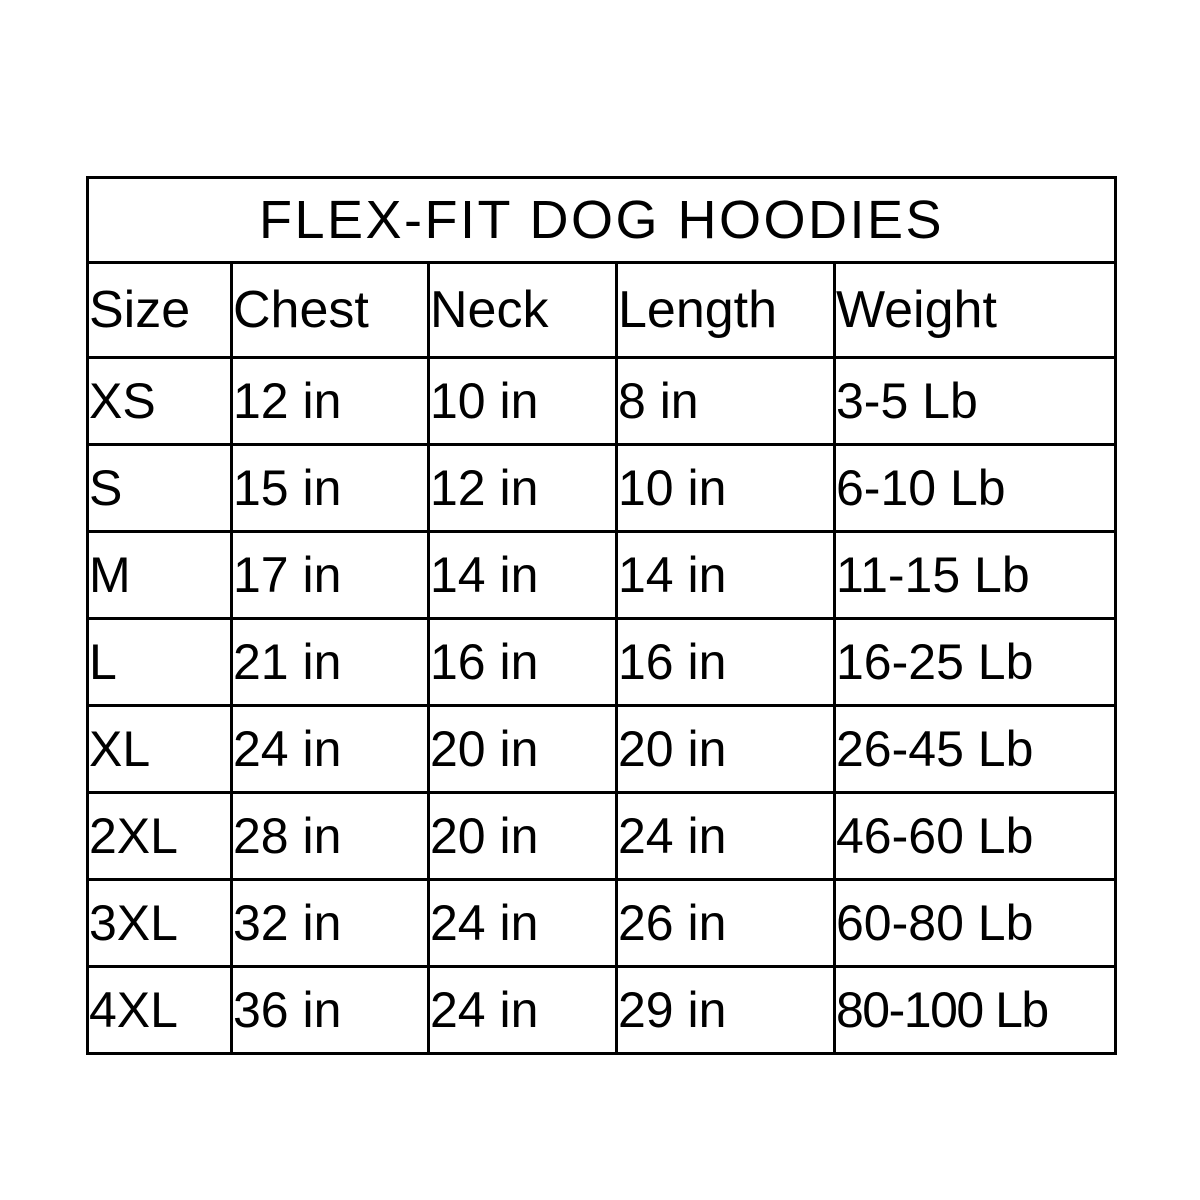 This screenshot has width=1200, height=1200. What do you see at coordinates (330, 749) in the screenshot?
I see `cell-chest: 24 in` at bounding box center [330, 749].